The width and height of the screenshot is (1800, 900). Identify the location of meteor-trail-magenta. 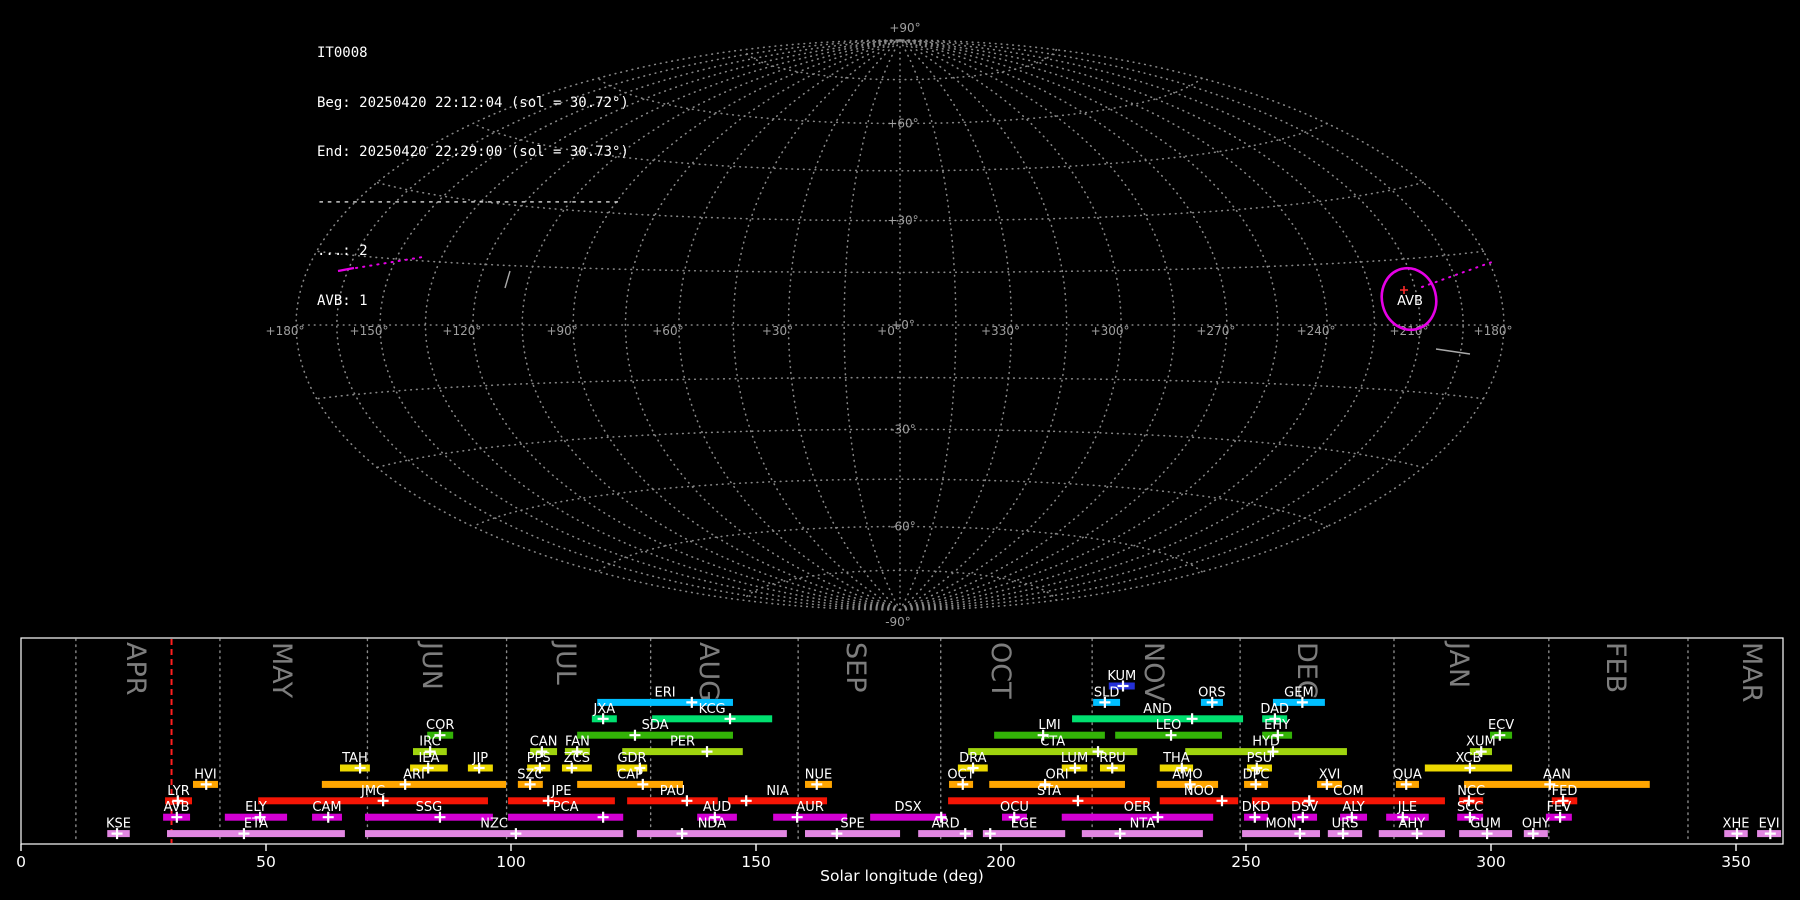
(346, 269).